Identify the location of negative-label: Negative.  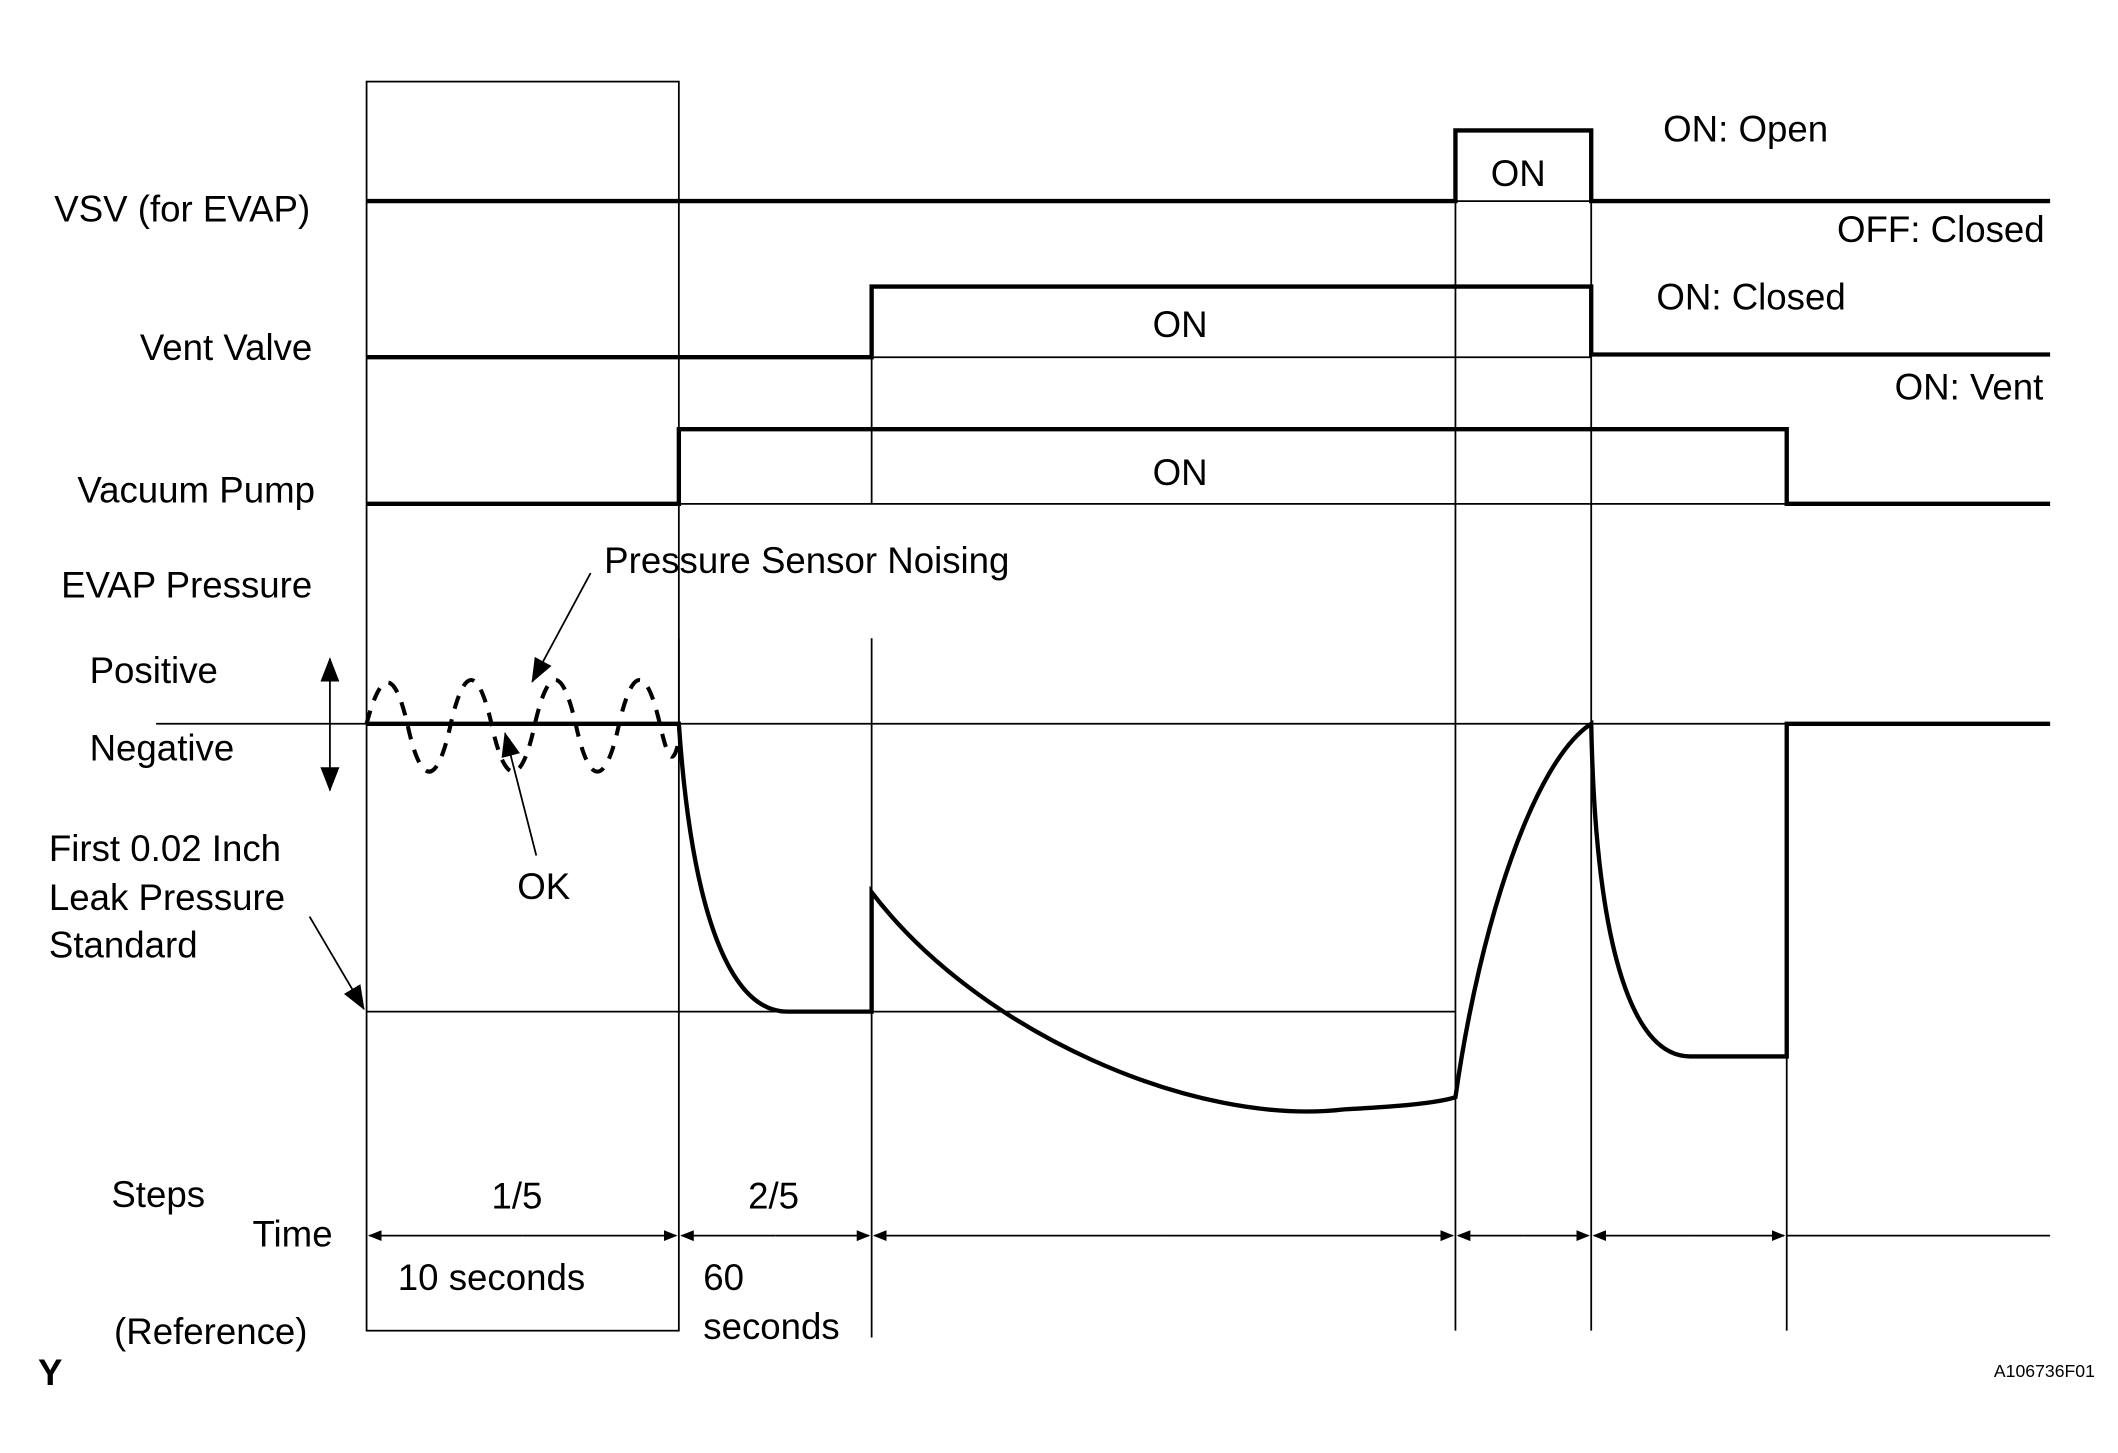
(162, 747).